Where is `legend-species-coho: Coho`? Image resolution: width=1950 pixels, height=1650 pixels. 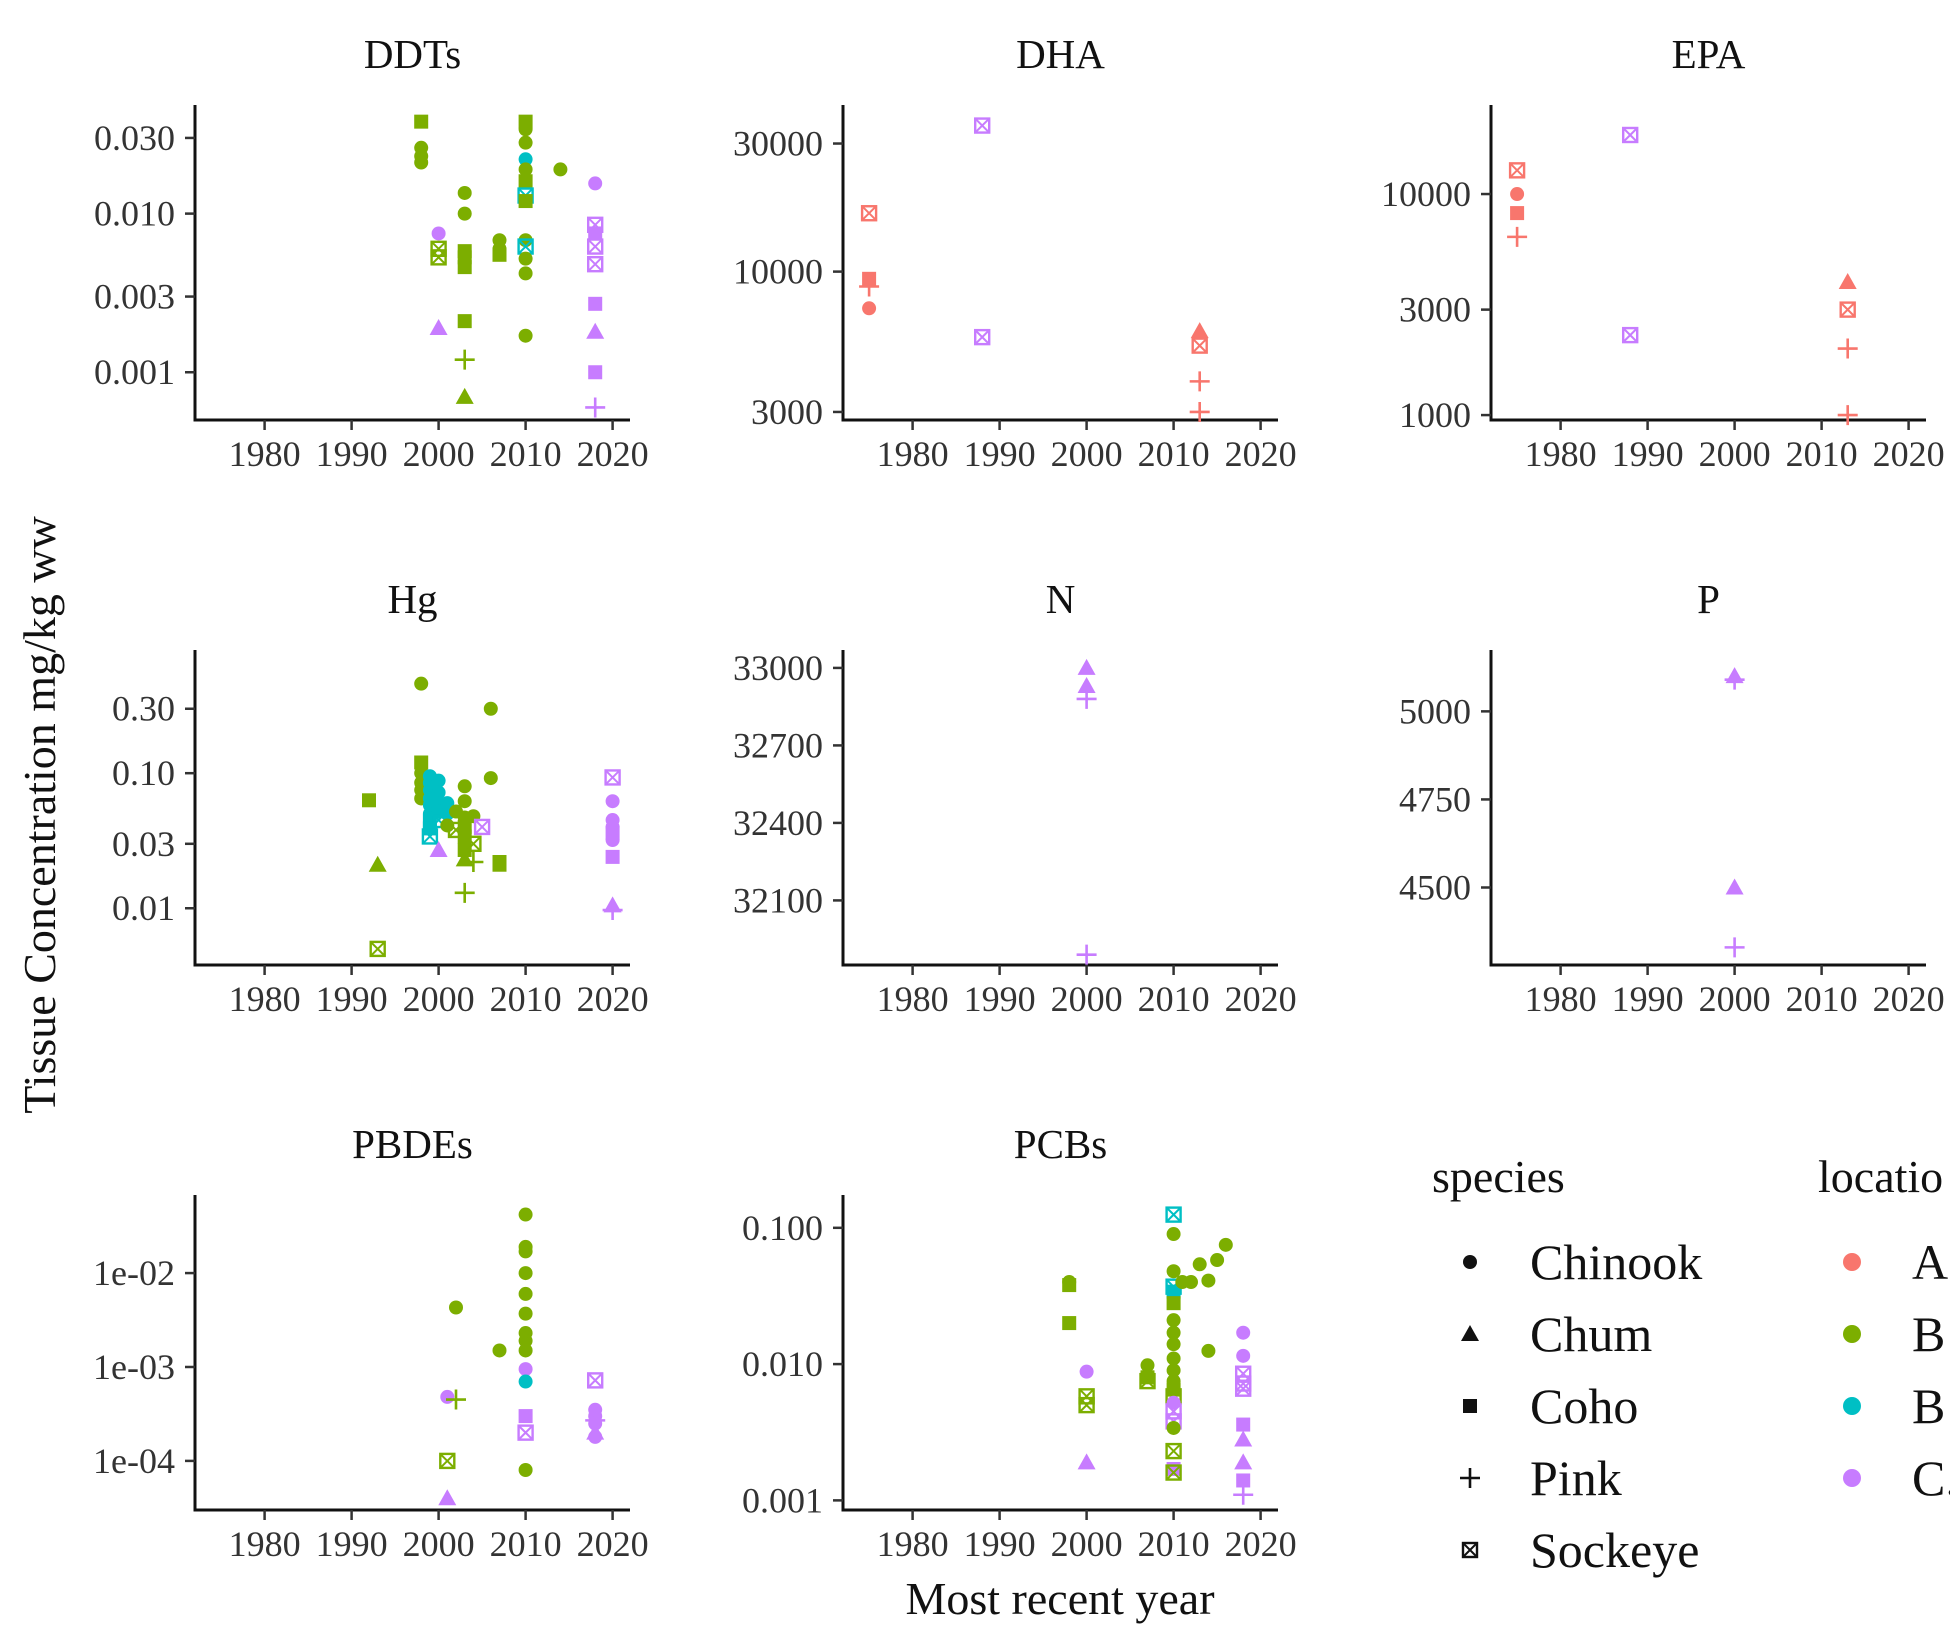 legend-species-coho: Coho is located at coordinates (1550, 1406).